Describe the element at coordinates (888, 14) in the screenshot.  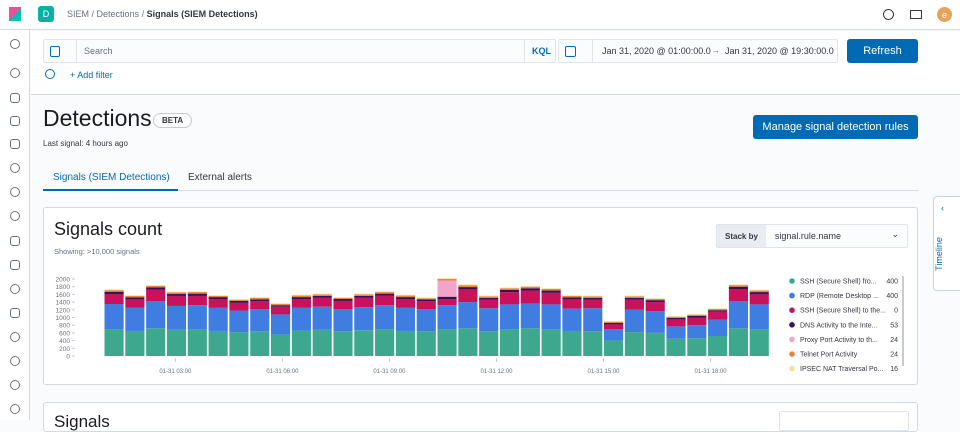
I see `help-icon` at that location.